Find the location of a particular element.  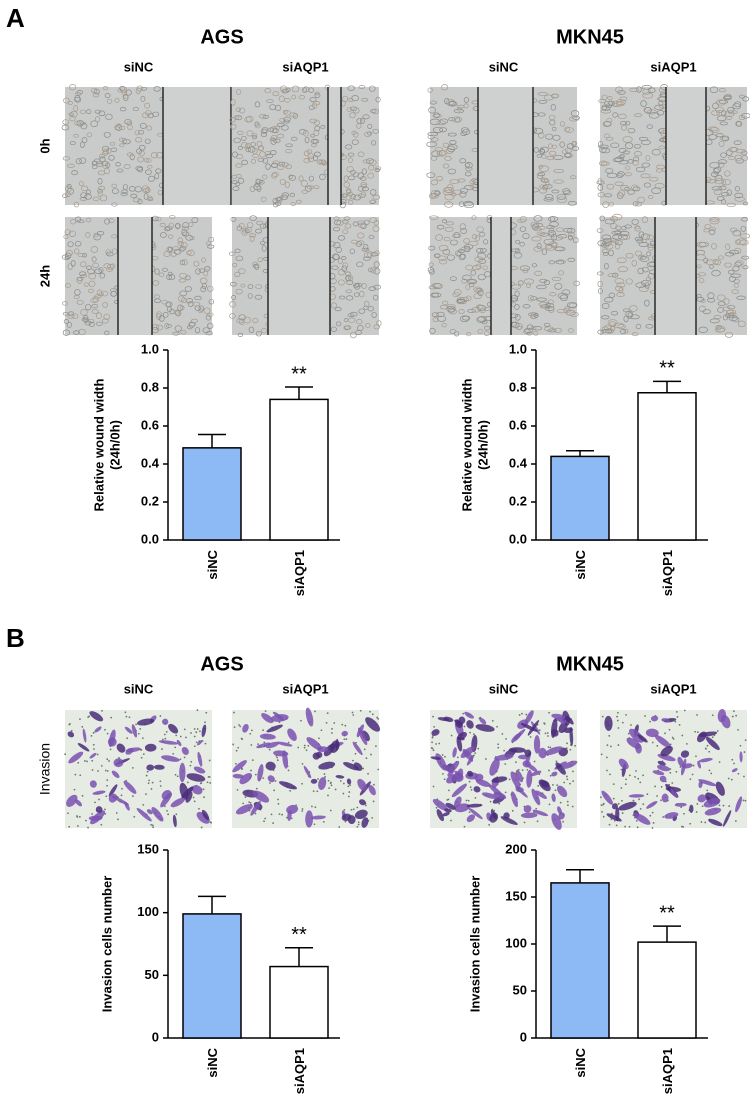

y-tick-label: 200 is located at coordinates (516, 848).